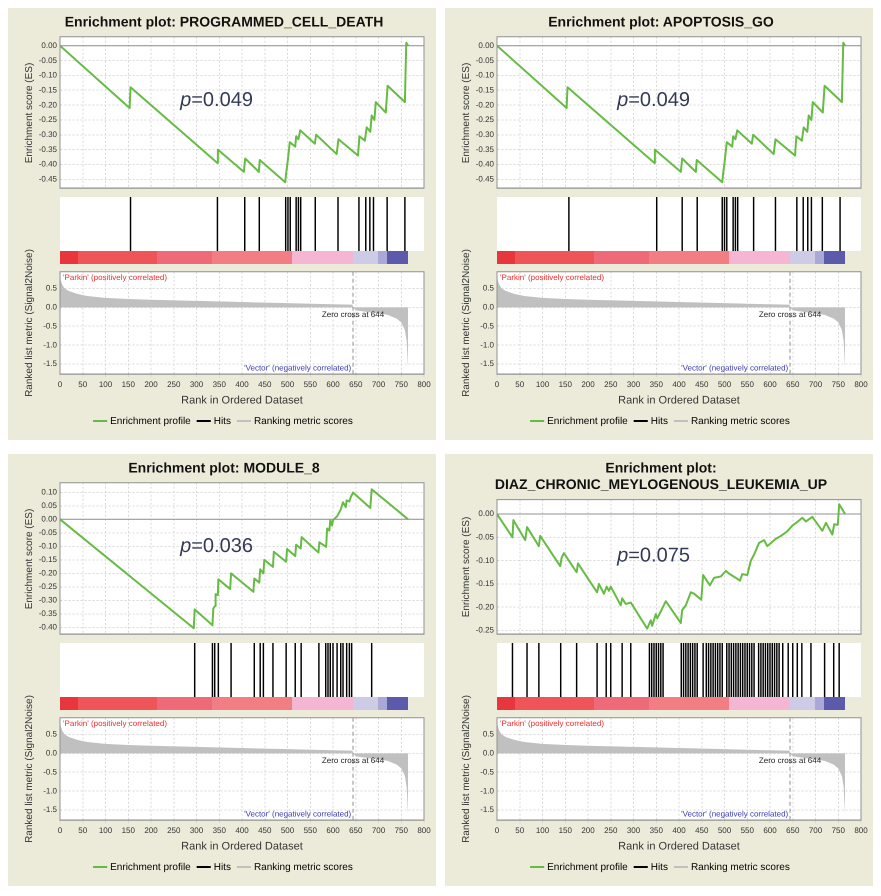 The height and width of the screenshot is (896, 881). What do you see at coordinates (219, 385) in the screenshot?
I see `x-tick-label: 350` at bounding box center [219, 385].